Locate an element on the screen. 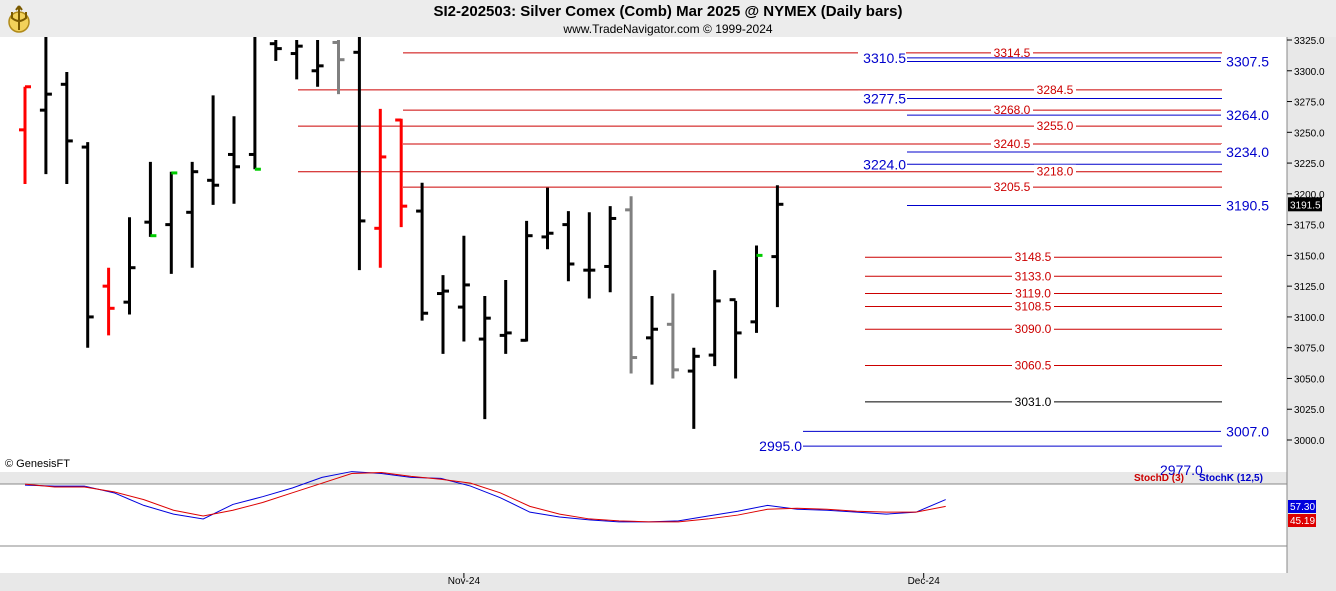 The height and width of the screenshot is (591, 1336). level-label: 3060.5 is located at coordinates (1033, 366).